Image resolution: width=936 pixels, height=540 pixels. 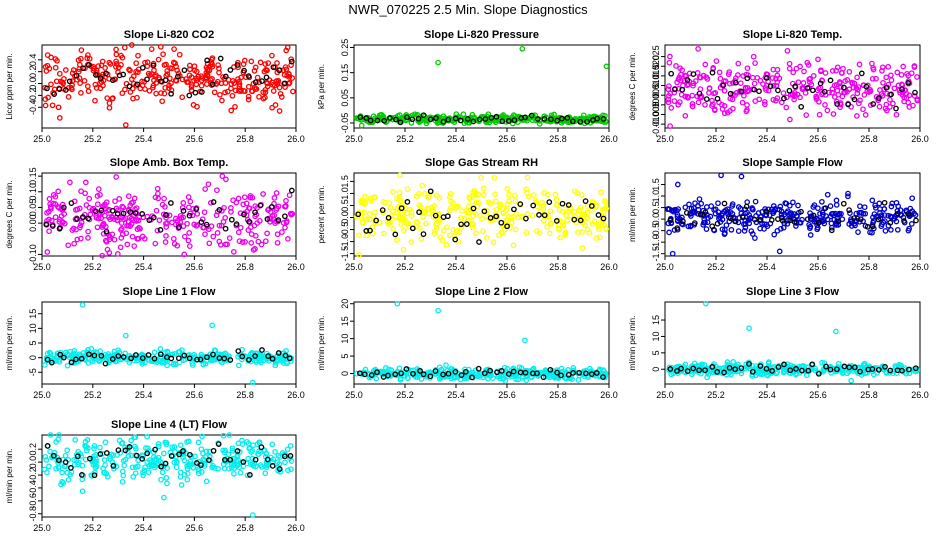 I want to click on y-tick-label: 0.05, so click(x=345, y=98).